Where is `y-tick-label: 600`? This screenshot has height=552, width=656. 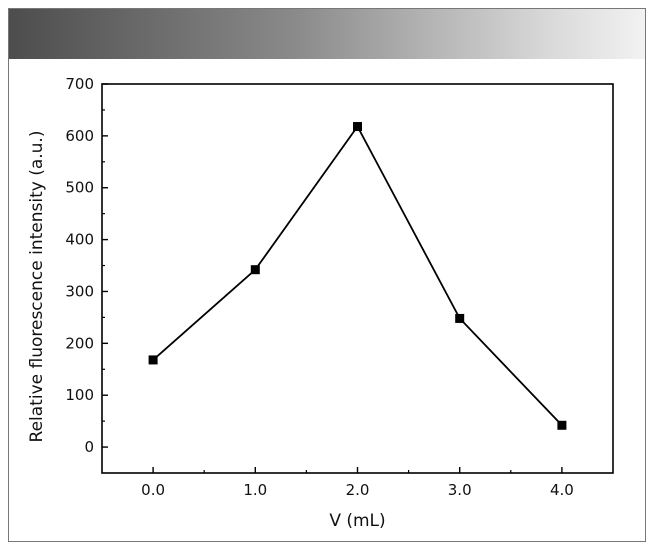 y-tick-label: 600 is located at coordinates (79, 136).